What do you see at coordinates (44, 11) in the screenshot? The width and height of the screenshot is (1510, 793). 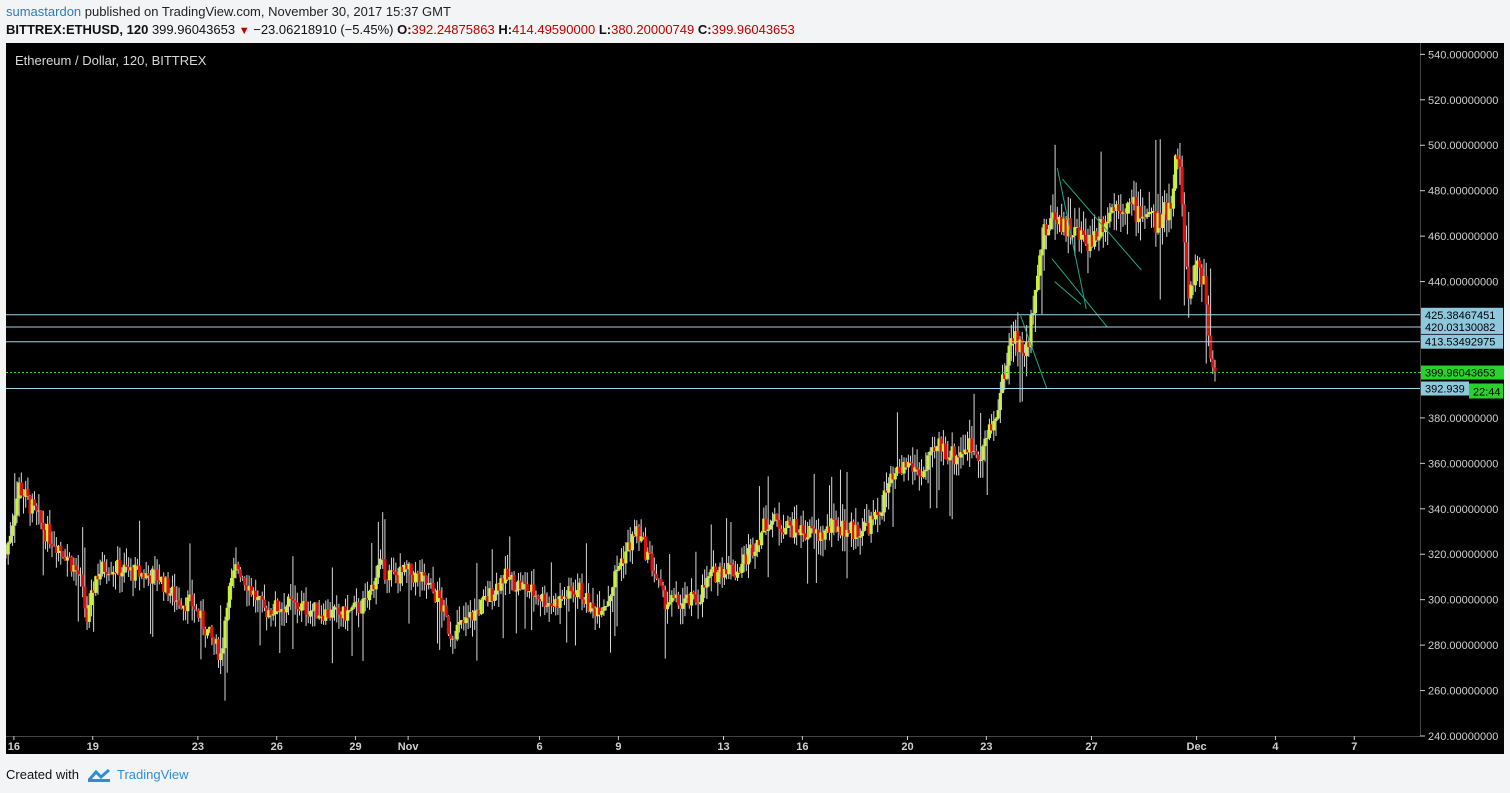 I see `author-link: sumastardon` at bounding box center [44, 11].